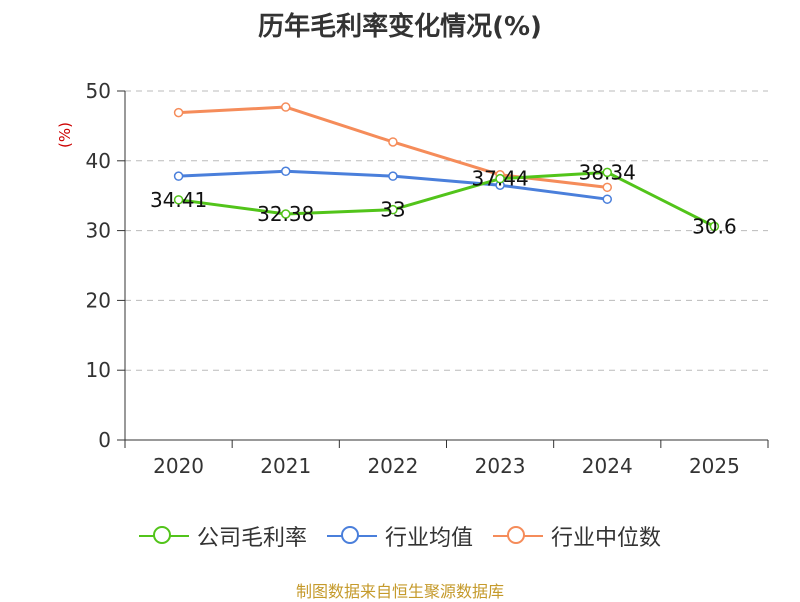 The height and width of the screenshot is (602, 800). I want to click on data-labels: 34.41 32.38 33 37.44 38.34 30.6, so click(443, 199).